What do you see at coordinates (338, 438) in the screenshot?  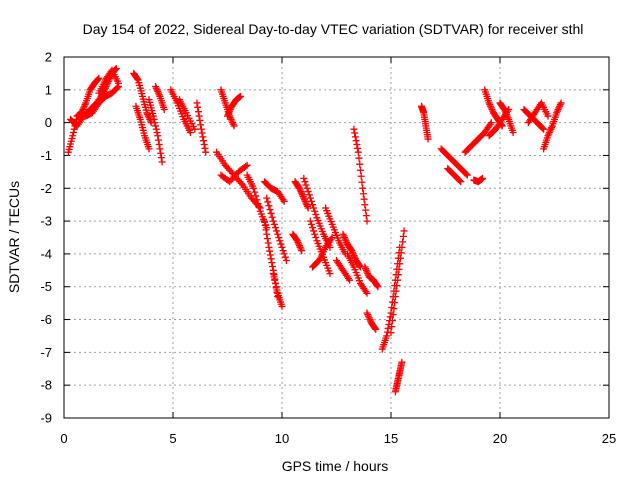 I see `x-axis-tick-labels: 0 5 10 15 20 25` at bounding box center [338, 438].